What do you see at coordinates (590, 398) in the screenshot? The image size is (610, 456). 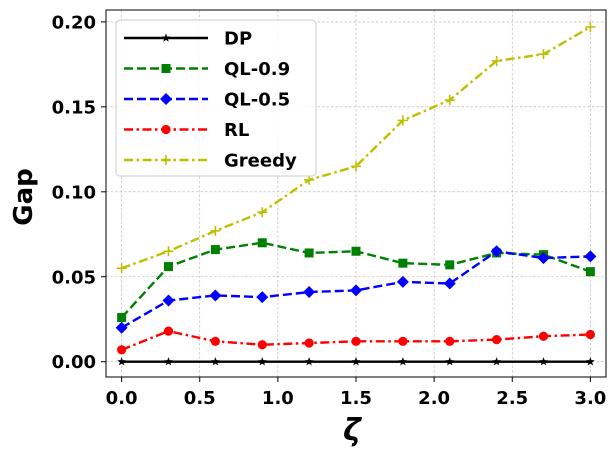 I see `x-tick-label: 3.0` at bounding box center [590, 398].